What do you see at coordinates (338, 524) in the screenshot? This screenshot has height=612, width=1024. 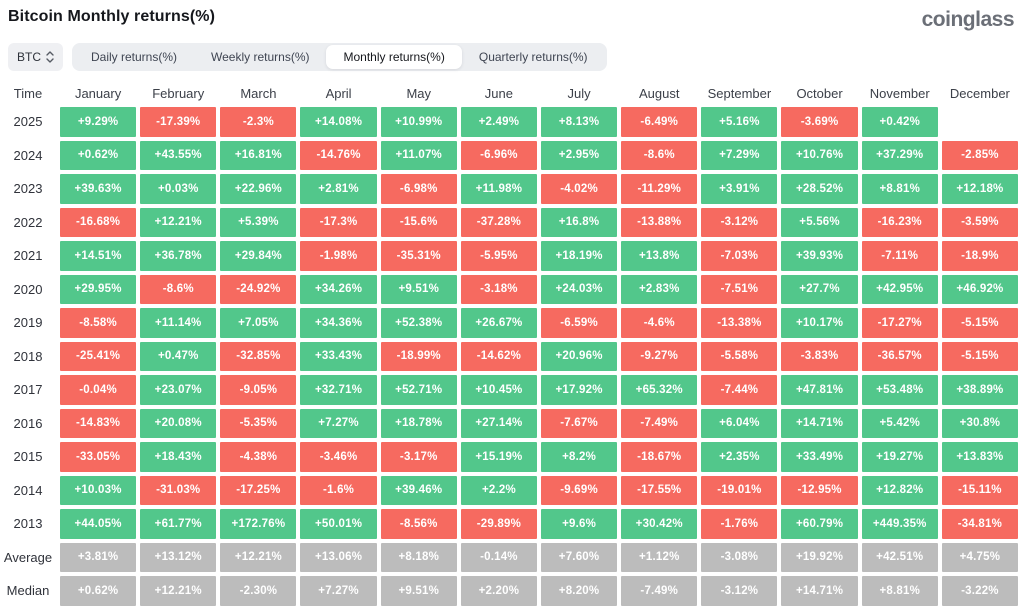 I see `return-cell-2013-april: +50.01%` at bounding box center [338, 524].